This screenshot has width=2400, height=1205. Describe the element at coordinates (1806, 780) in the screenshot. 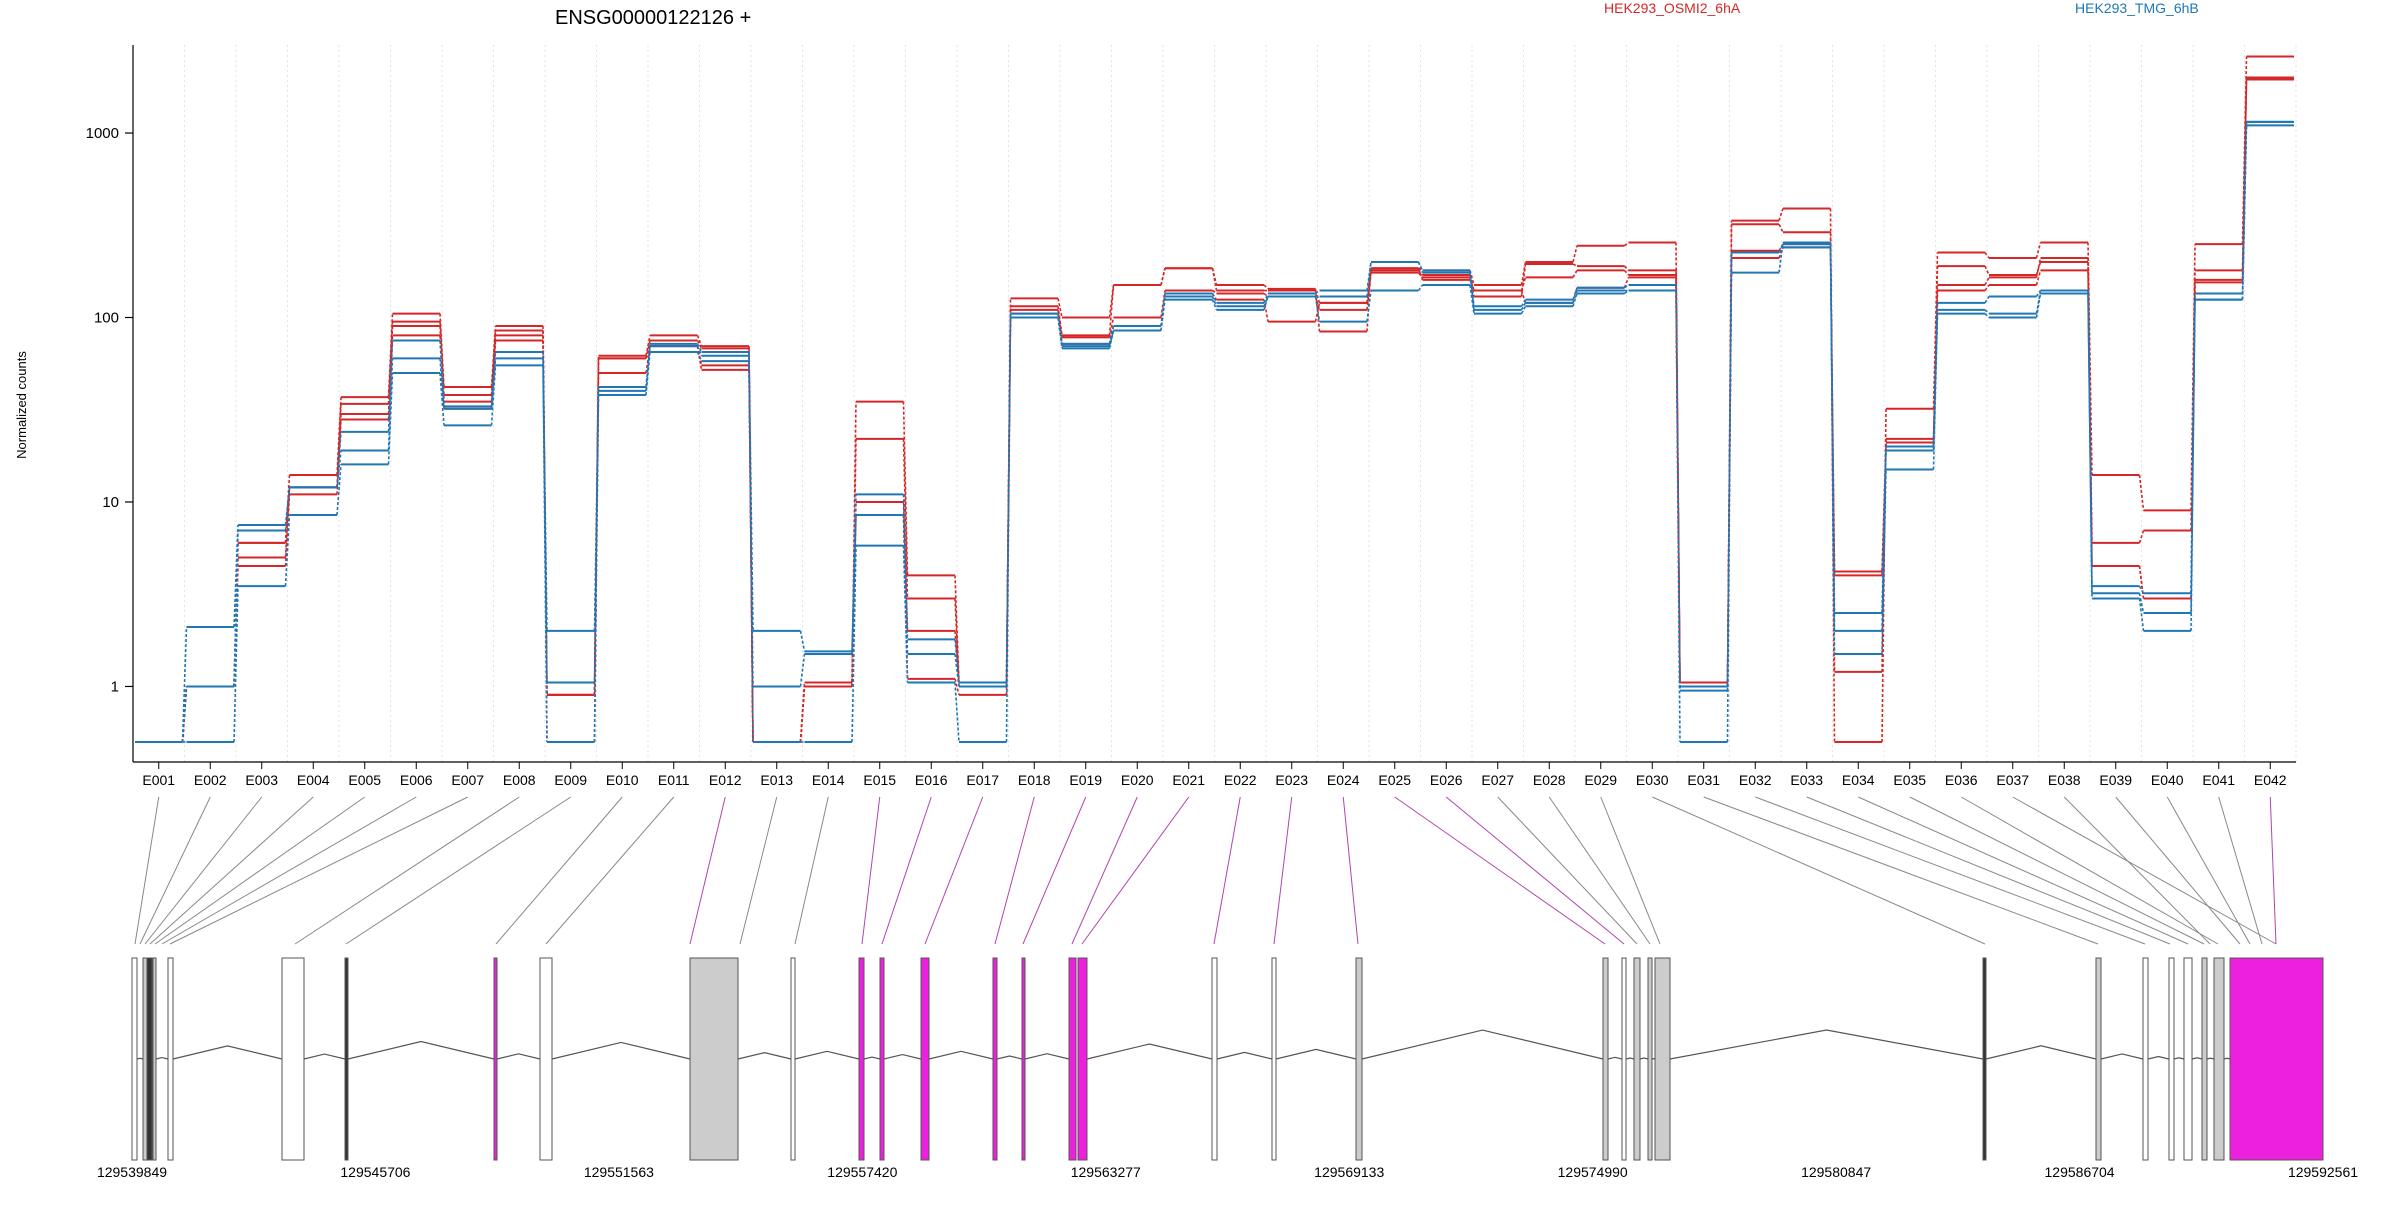

I see `x-tick-label: E033` at that location.